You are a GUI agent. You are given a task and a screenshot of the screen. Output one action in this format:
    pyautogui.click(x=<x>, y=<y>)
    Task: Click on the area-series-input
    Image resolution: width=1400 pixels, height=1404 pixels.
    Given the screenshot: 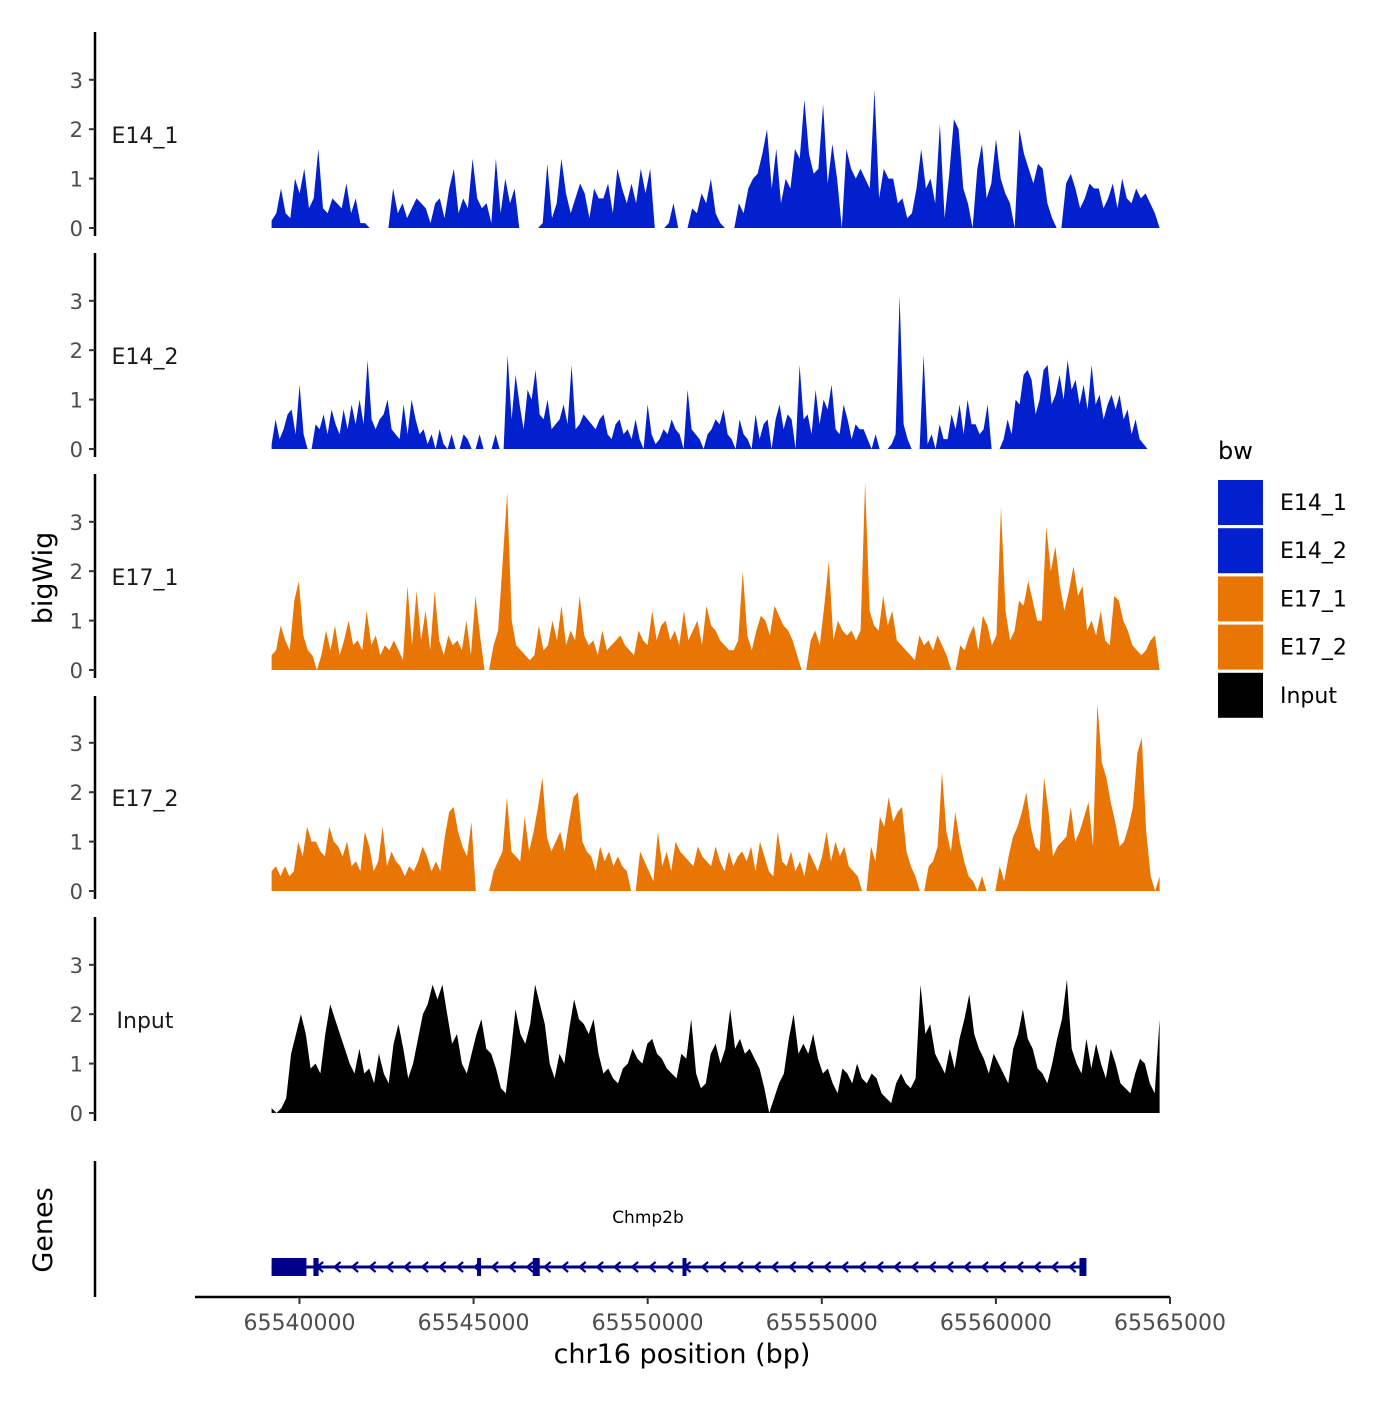 What is the action you would take?
    pyautogui.click(x=715, y=1046)
    